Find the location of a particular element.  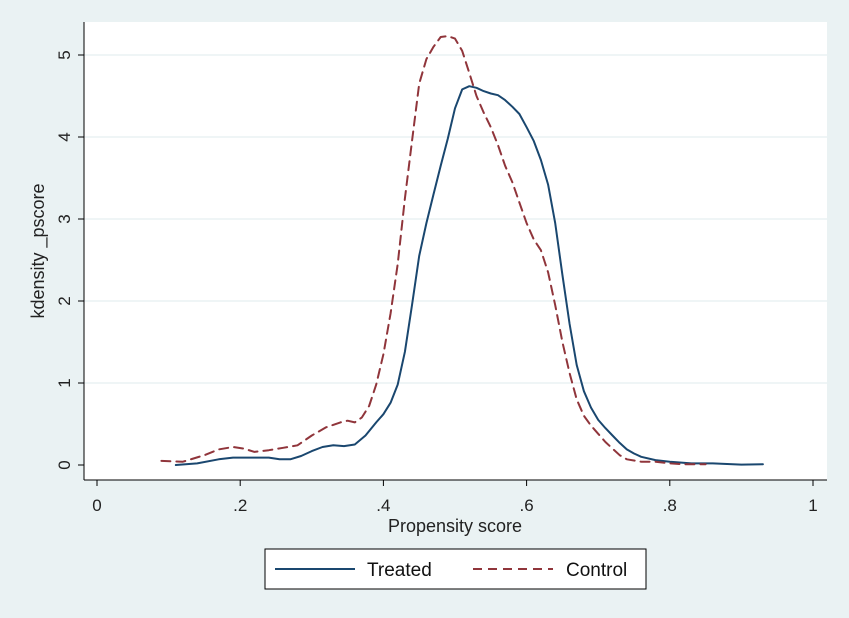

y-tick-label-1: 1 is located at coordinates (64, 382).